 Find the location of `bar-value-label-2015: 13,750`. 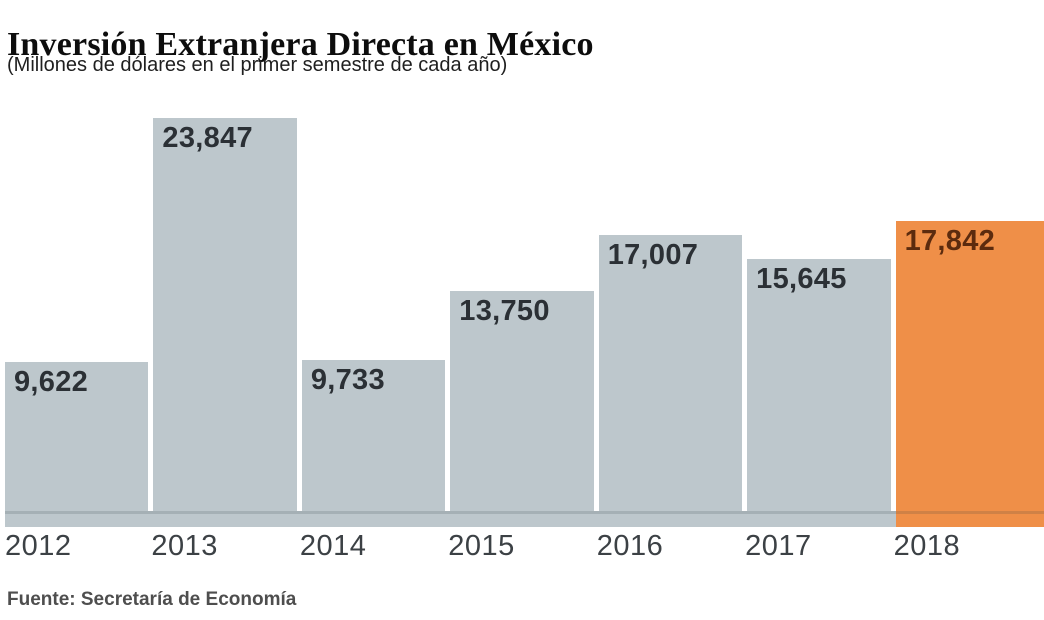

bar-value-label-2015: 13,750 is located at coordinates (504, 311).